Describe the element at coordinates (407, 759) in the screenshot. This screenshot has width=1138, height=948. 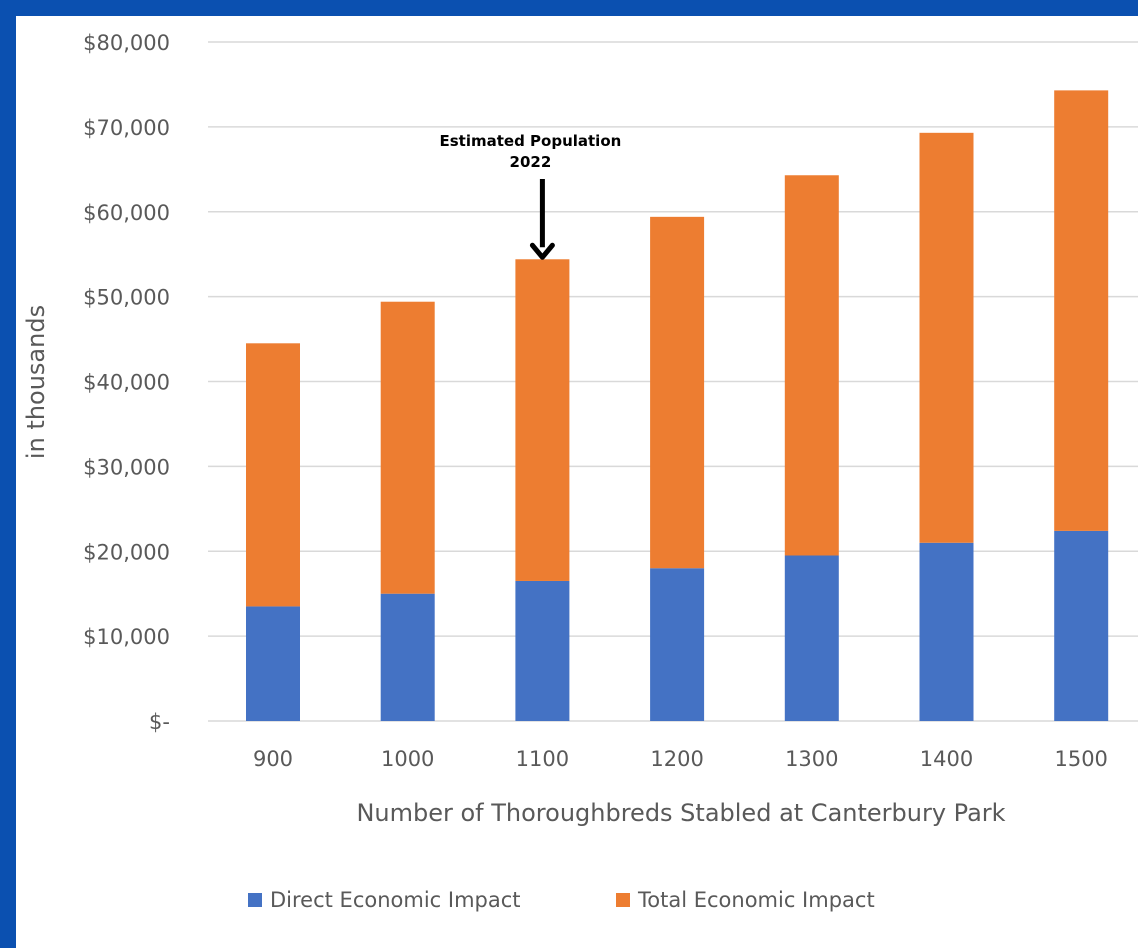
I see `x-tick-label: 1000` at that location.